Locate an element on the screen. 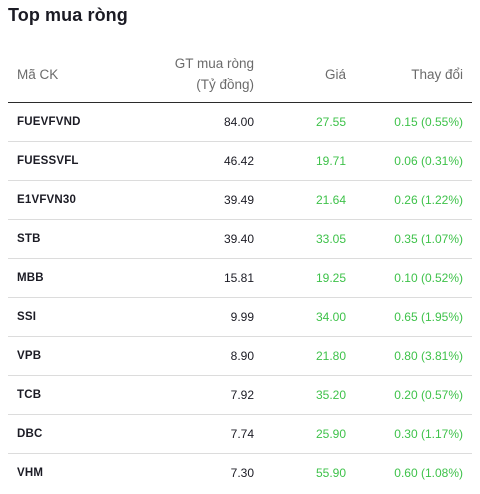 Image resolution: width=480 pixels, height=494 pixels. row-change: 0.80 (3.81%) is located at coordinates (413, 356).